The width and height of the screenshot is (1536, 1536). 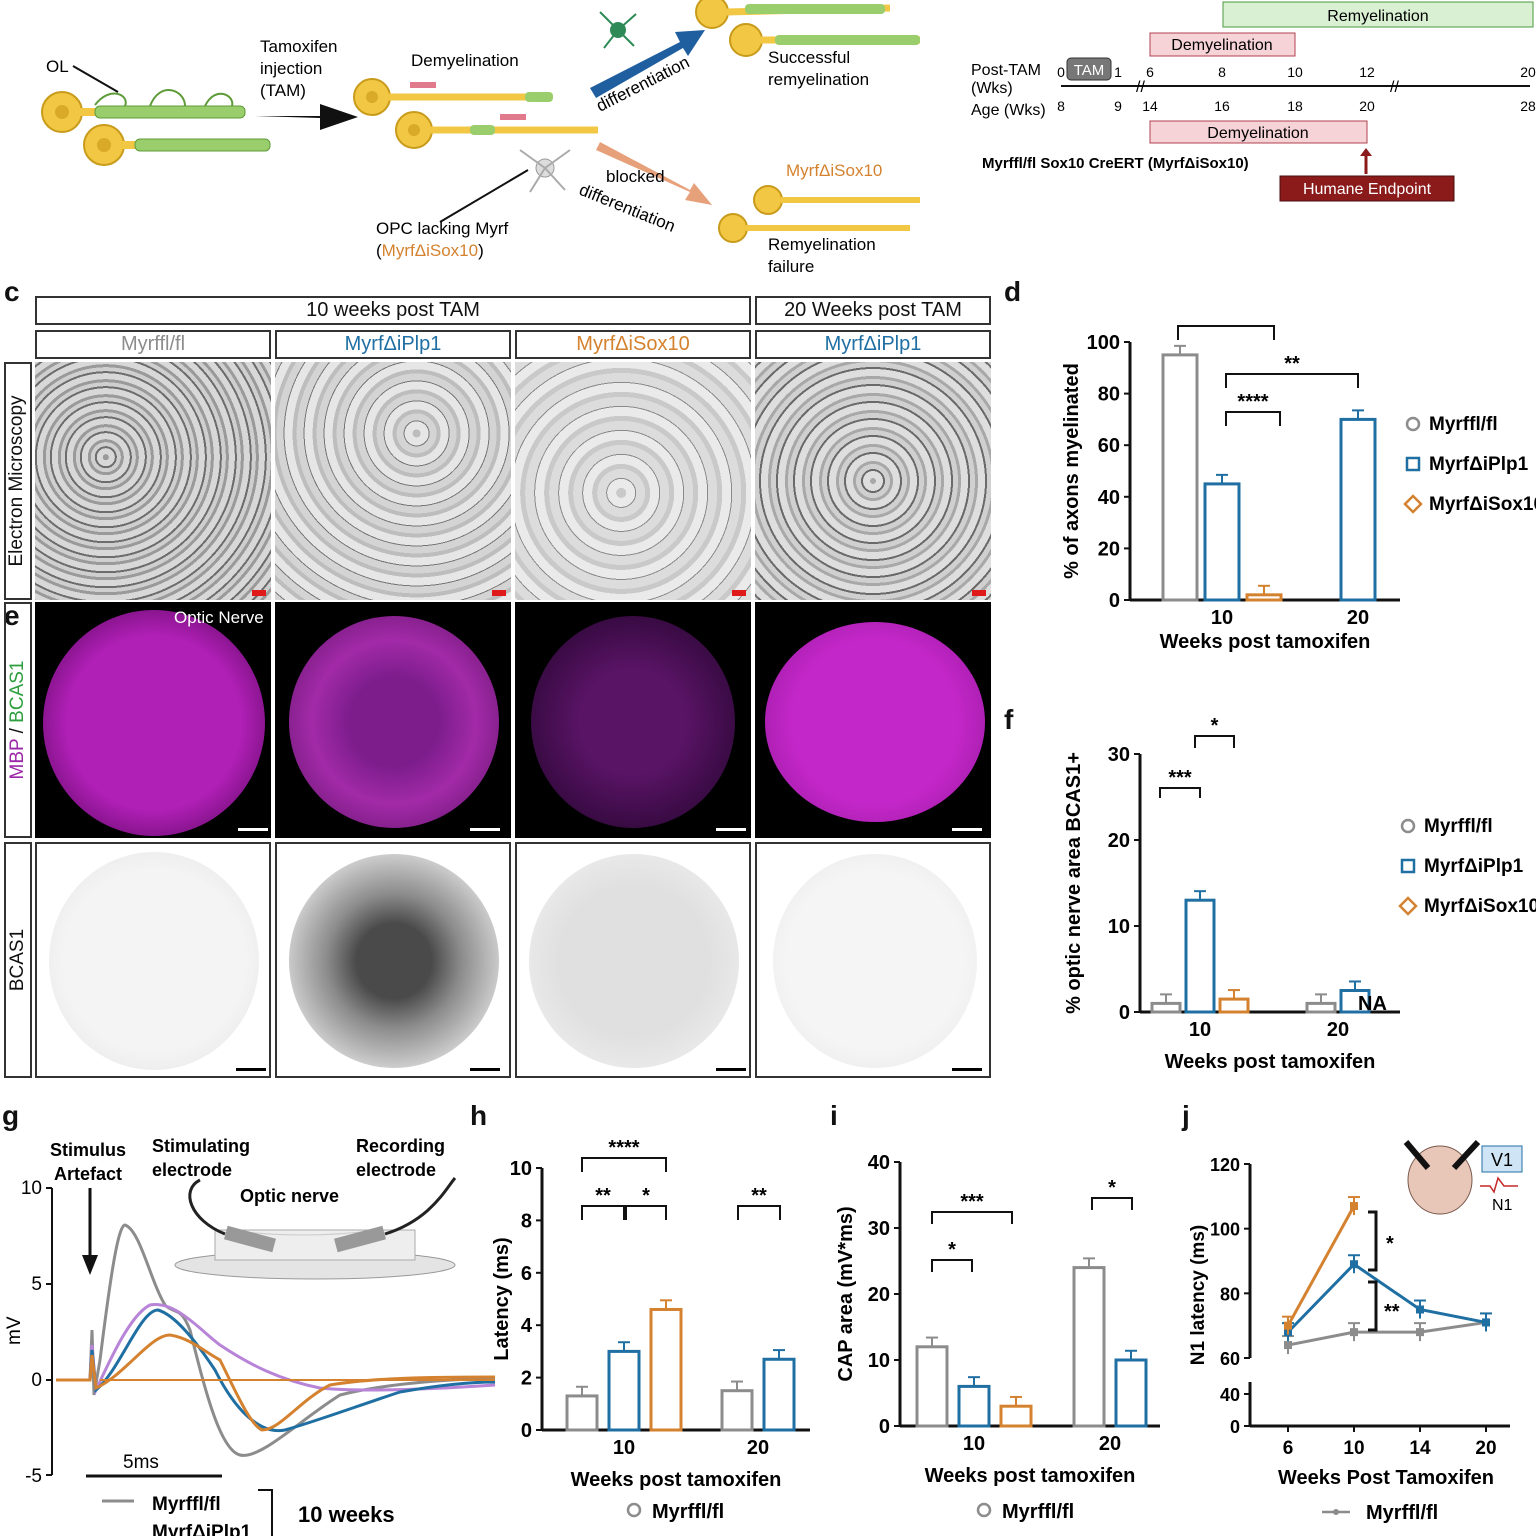 What do you see at coordinates (1230, 1395) in the screenshot?
I see `y-tick-label: 40` at bounding box center [1230, 1395].